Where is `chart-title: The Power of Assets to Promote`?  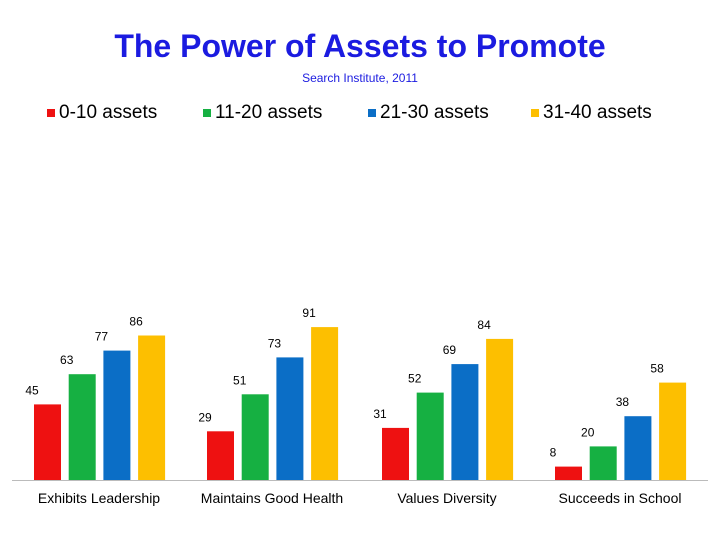
chart-title: The Power of Assets to Promote is located at coordinates (360, 46).